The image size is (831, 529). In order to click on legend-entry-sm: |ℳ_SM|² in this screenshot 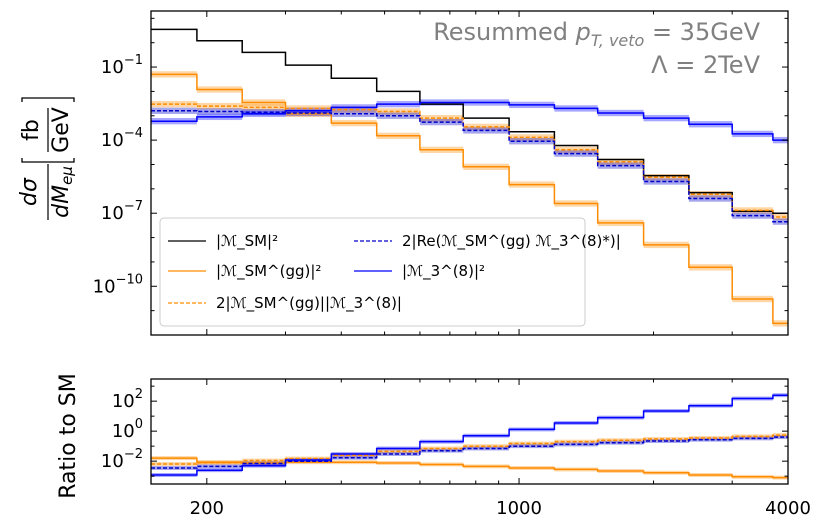, I will do `click(223, 241)`.